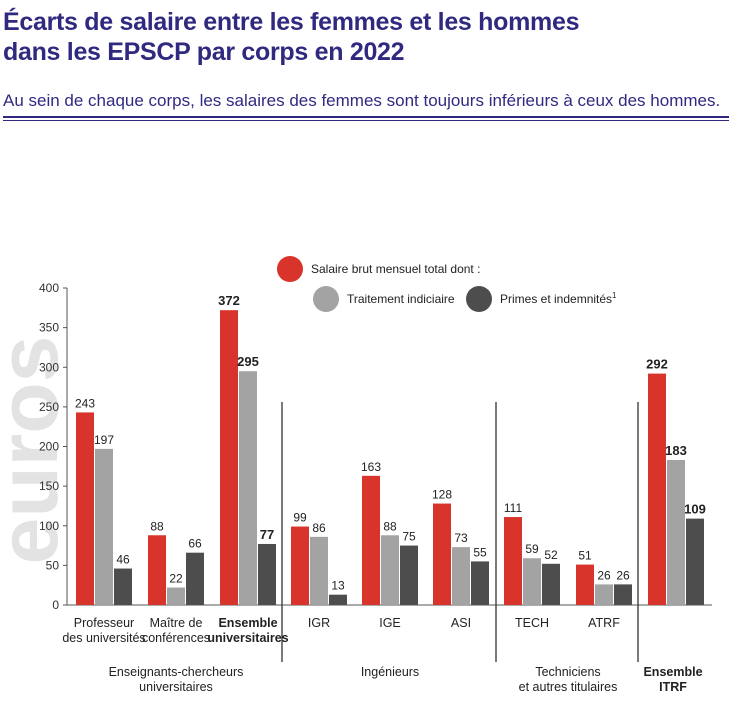  Describe the element at coordinates (49, 367) in the screenshot. I see `y-tick-label: 300` at that location.